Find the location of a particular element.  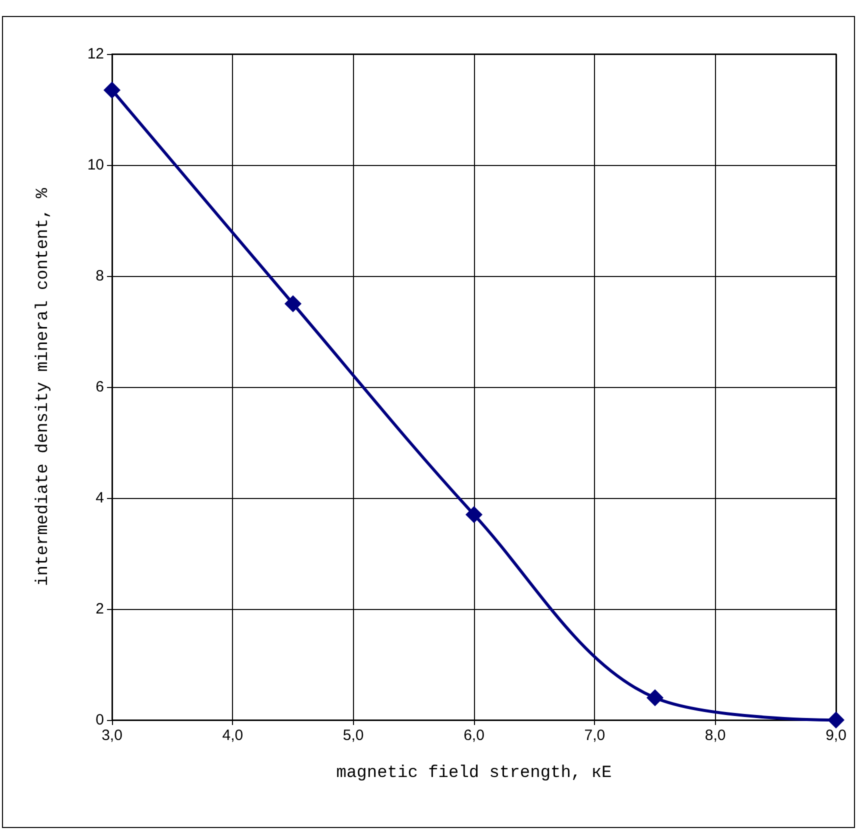

y-tick-label: 6 is located at coordinates (100, 387).